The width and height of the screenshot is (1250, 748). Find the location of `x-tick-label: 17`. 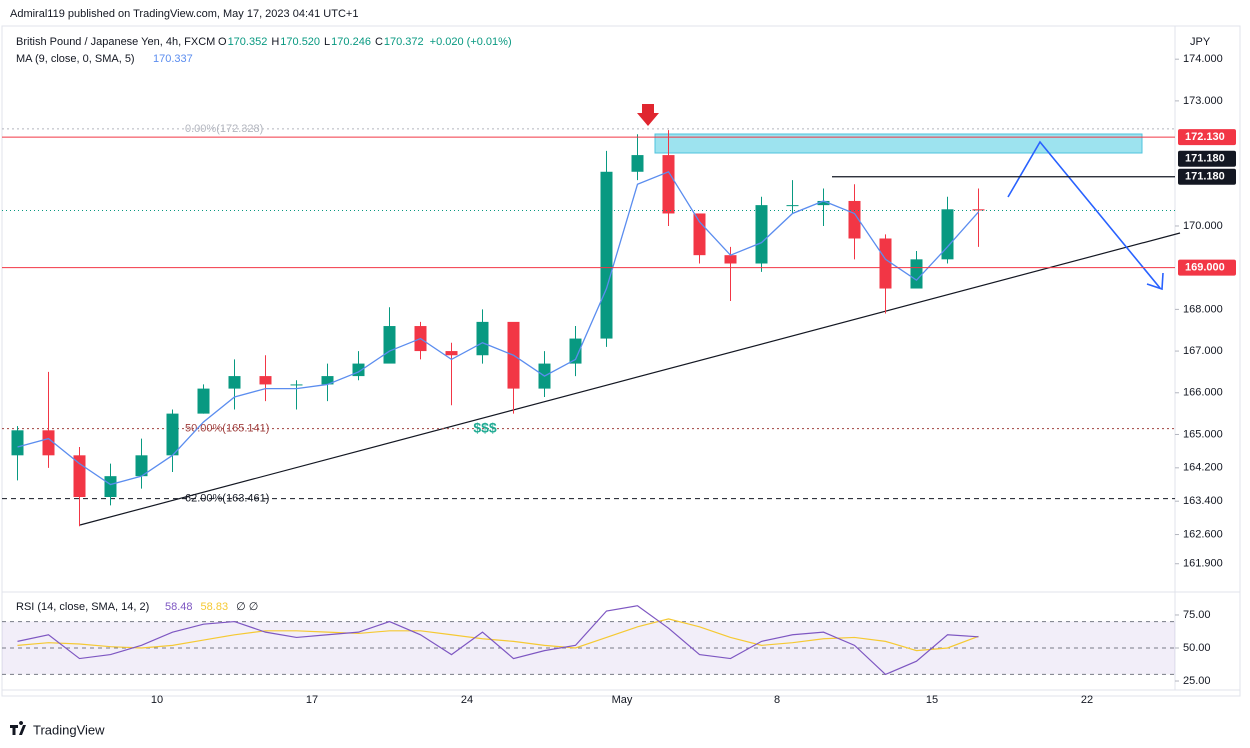

x-tick-label: 17 is located at coordinates (312, 700).